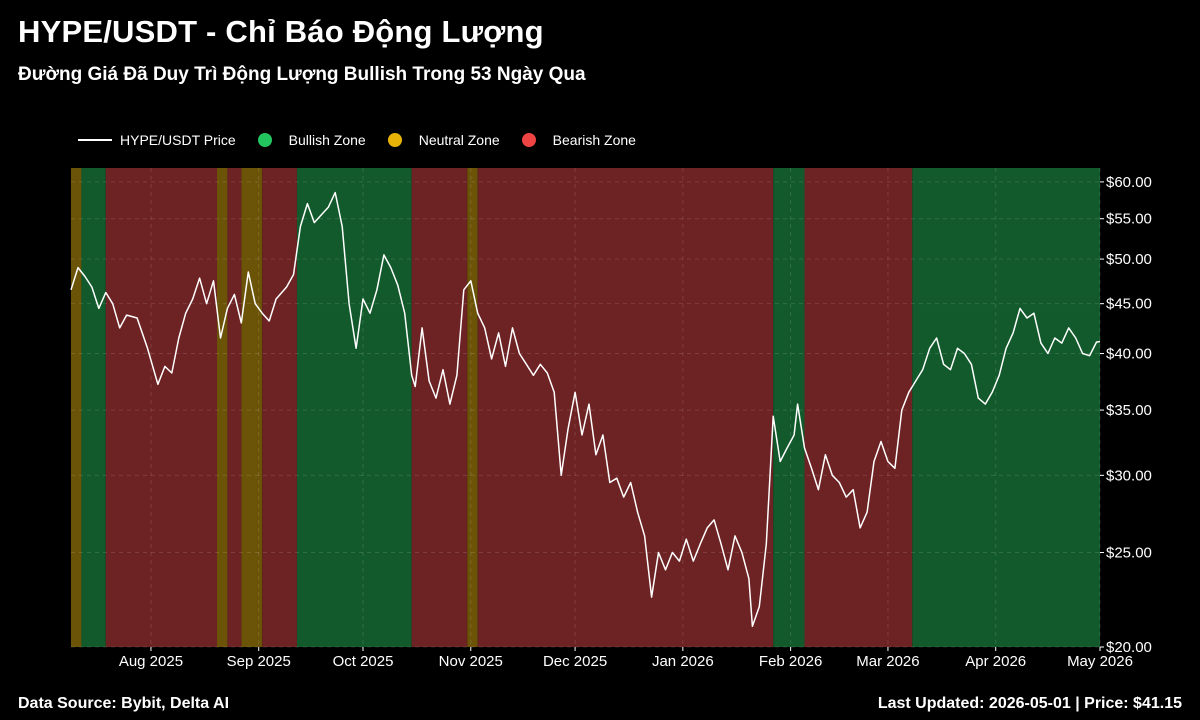 The image size is (1200, 720). I want to click on data-source: Data Source: Bybit, Delta AI, so click(124, 703).